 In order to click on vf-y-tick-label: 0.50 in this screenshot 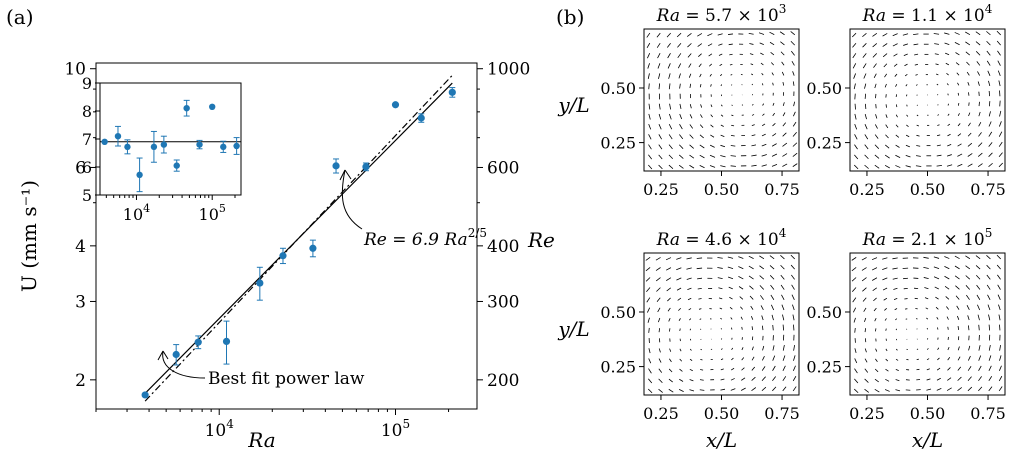, I will do `click(618, 88)`.